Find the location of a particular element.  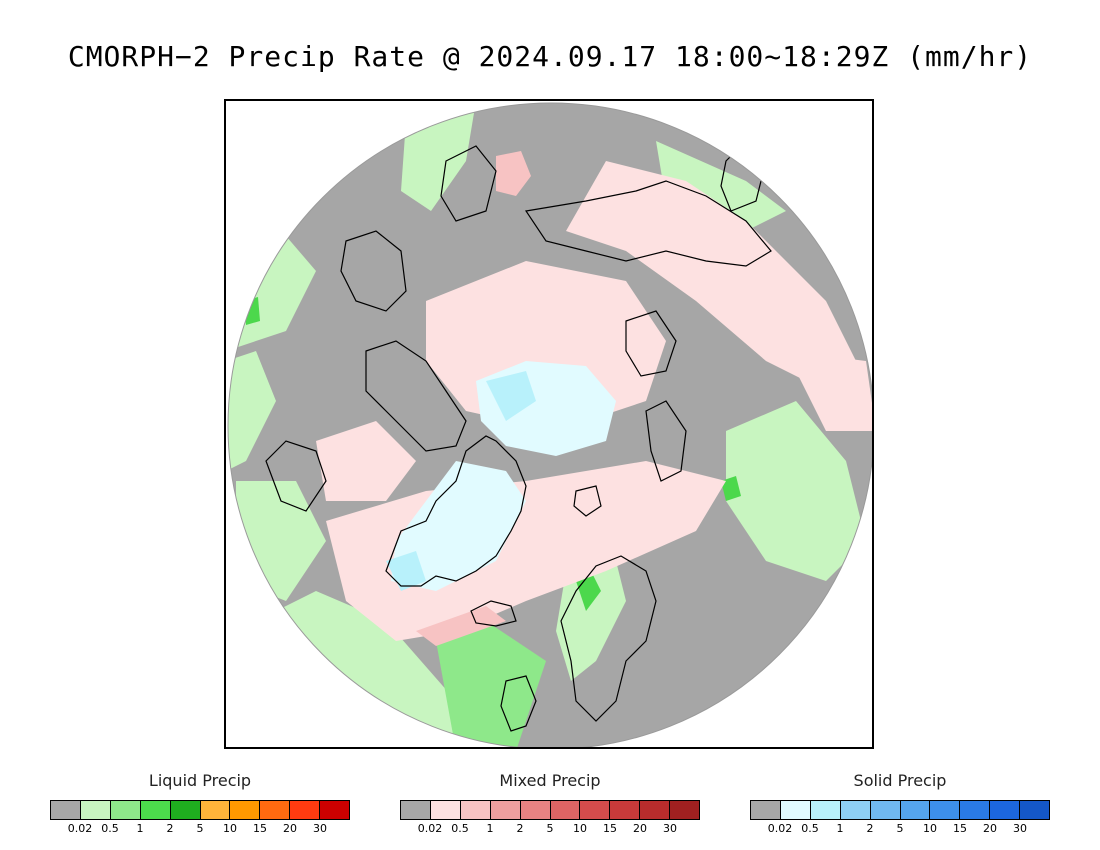

coast-siberia-north is located at coordinates (648, 223).